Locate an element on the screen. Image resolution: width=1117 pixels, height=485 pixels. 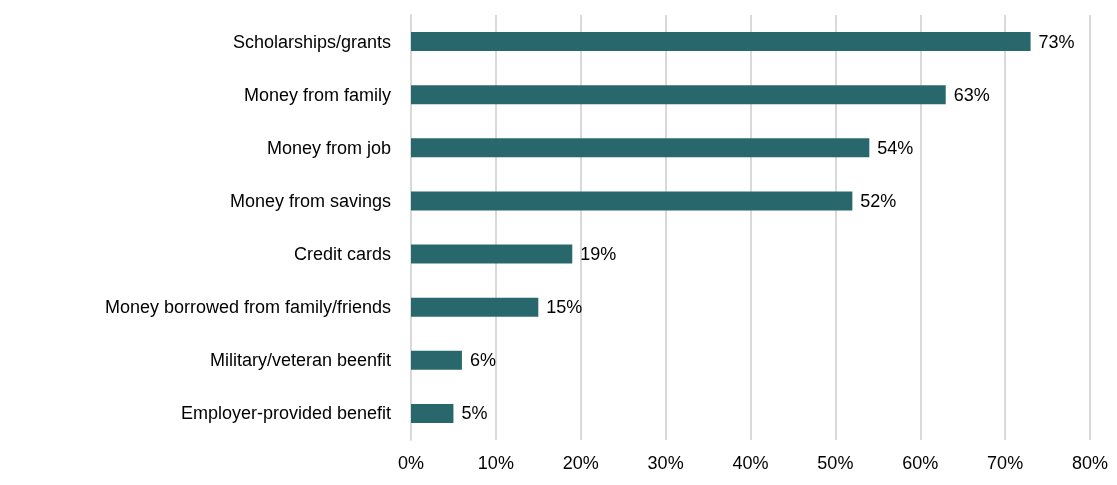
y-tick-label: Money from job is located at coordinates (328, 147).